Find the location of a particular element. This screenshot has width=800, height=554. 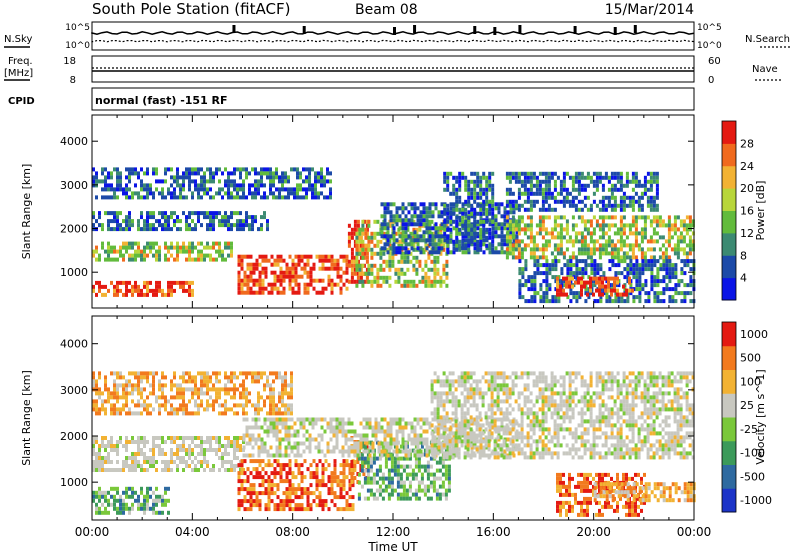

nsky-panel is located at coordinates (393, 36).